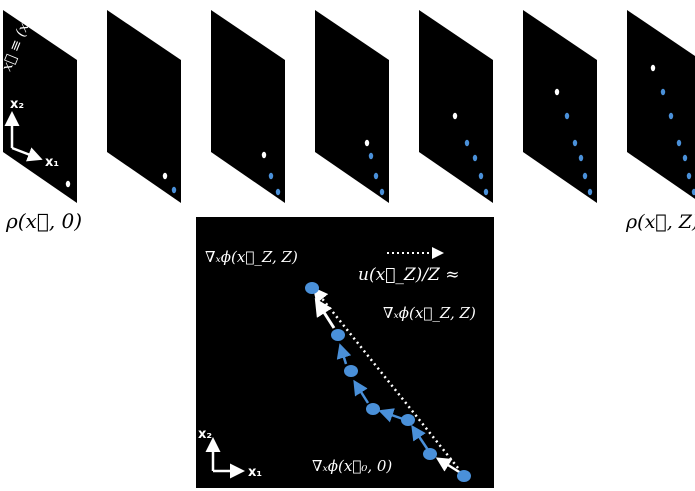 The image size is (695, 491). I want to click on frame-x-axis-label: x₁, so click(52, 162).